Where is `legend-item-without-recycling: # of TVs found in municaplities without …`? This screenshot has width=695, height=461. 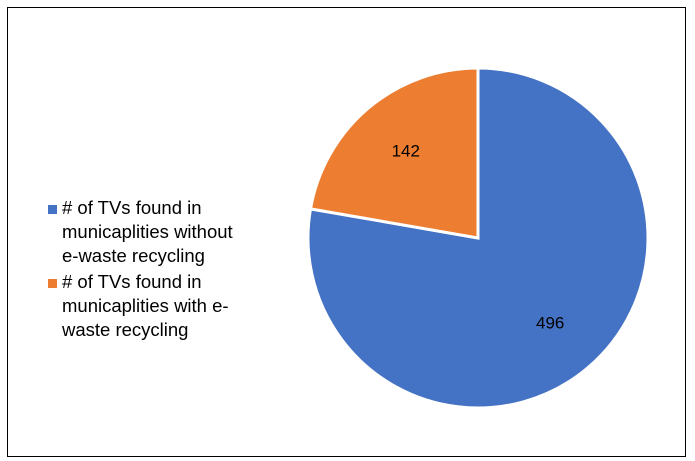
legend-item-without-recycling: # of TVs found in municaplities without … is located at coordinates (173, 232).